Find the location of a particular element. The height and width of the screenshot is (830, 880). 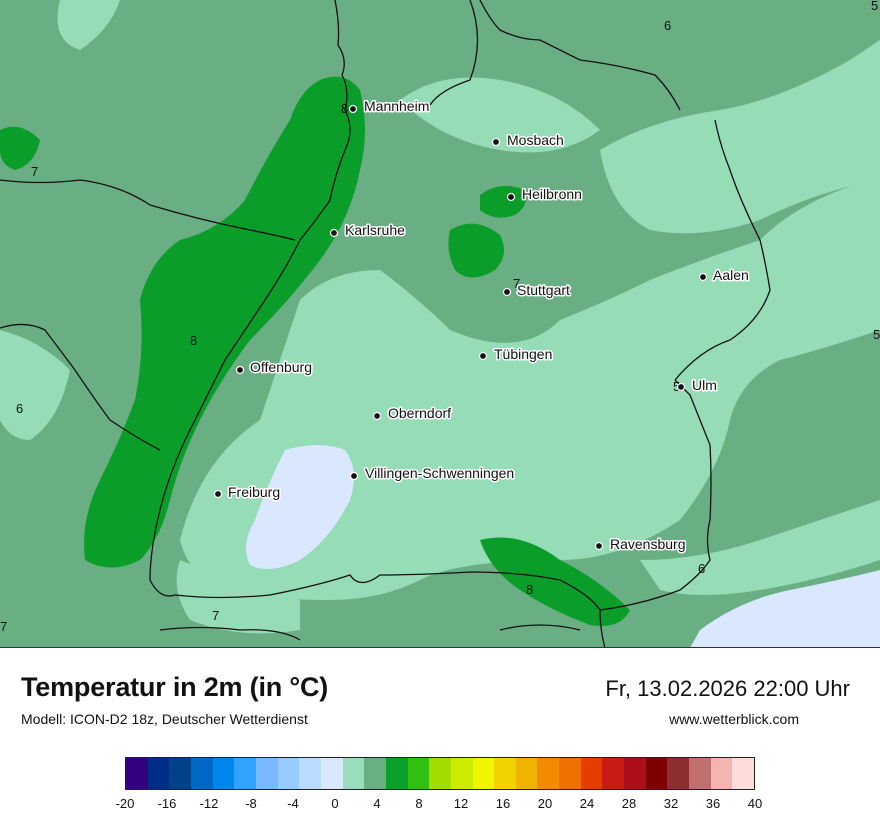

forecast-datetime: Fr, 13.02.2026 22:00 Uhr is located at coordinates (727, 688).